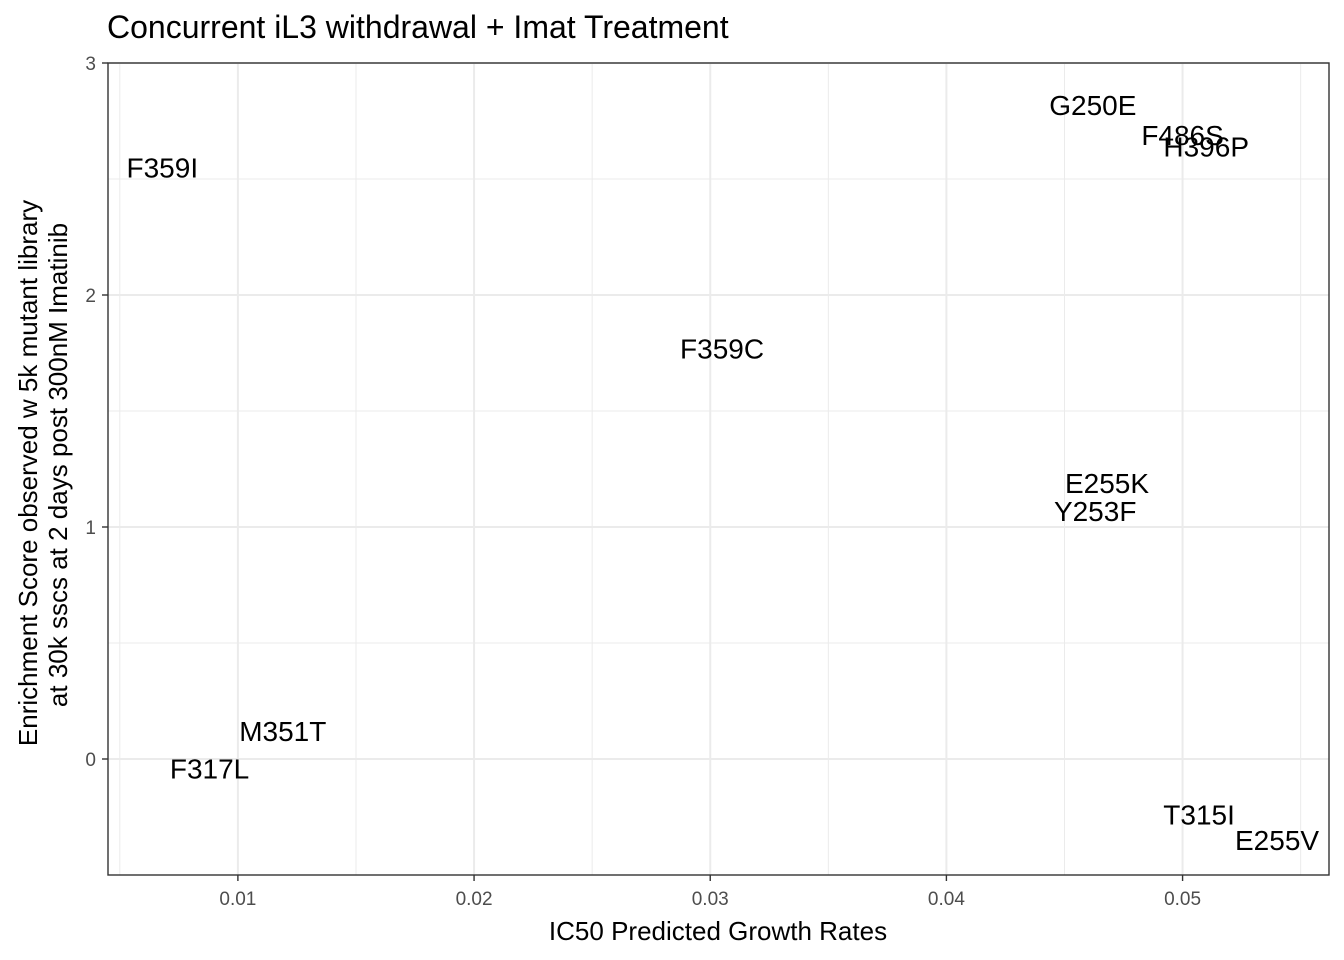  I want to click on point-label-f359i: F359I, so click(163, 167).